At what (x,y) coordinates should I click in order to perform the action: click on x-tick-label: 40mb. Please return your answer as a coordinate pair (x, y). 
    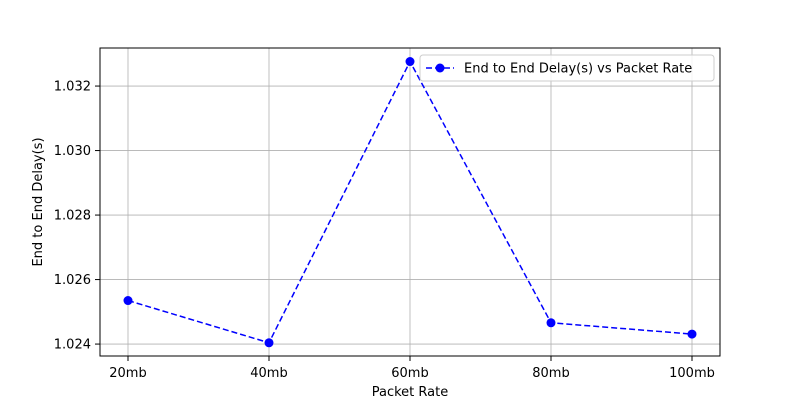
    Looking at the image, I should click on (268, 373).